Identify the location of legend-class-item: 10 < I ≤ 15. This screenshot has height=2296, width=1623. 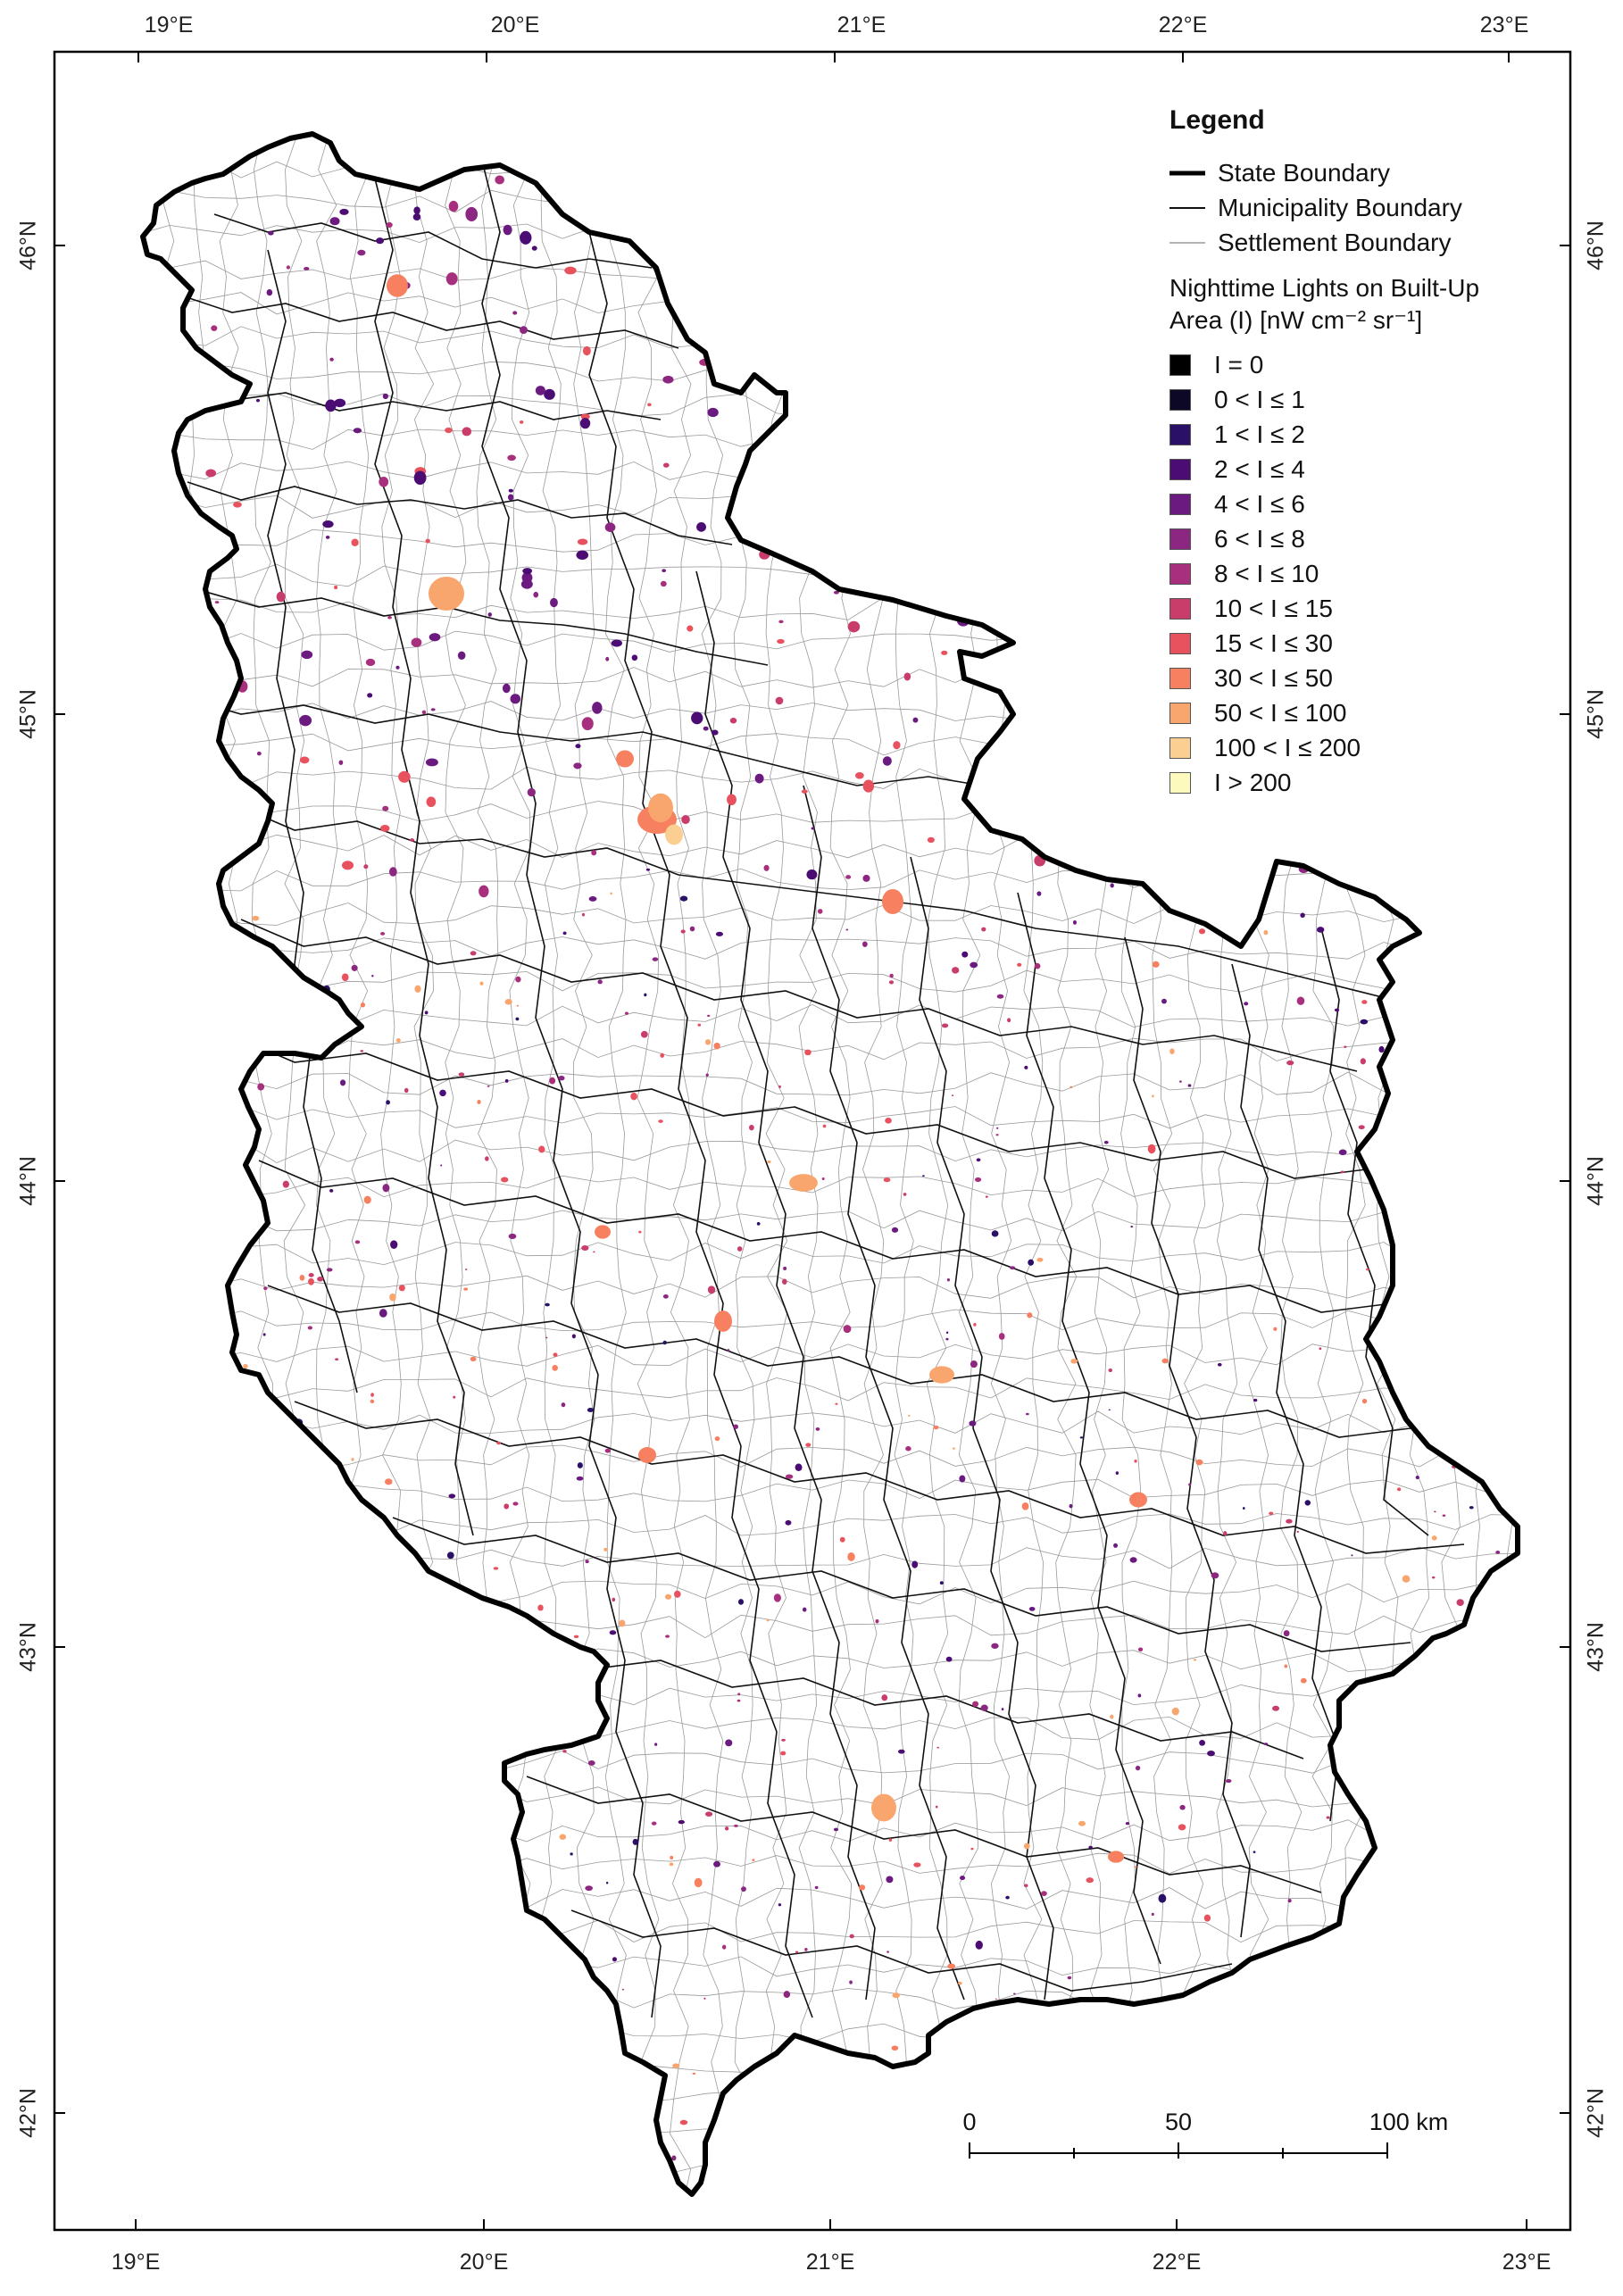
(1374, 608).